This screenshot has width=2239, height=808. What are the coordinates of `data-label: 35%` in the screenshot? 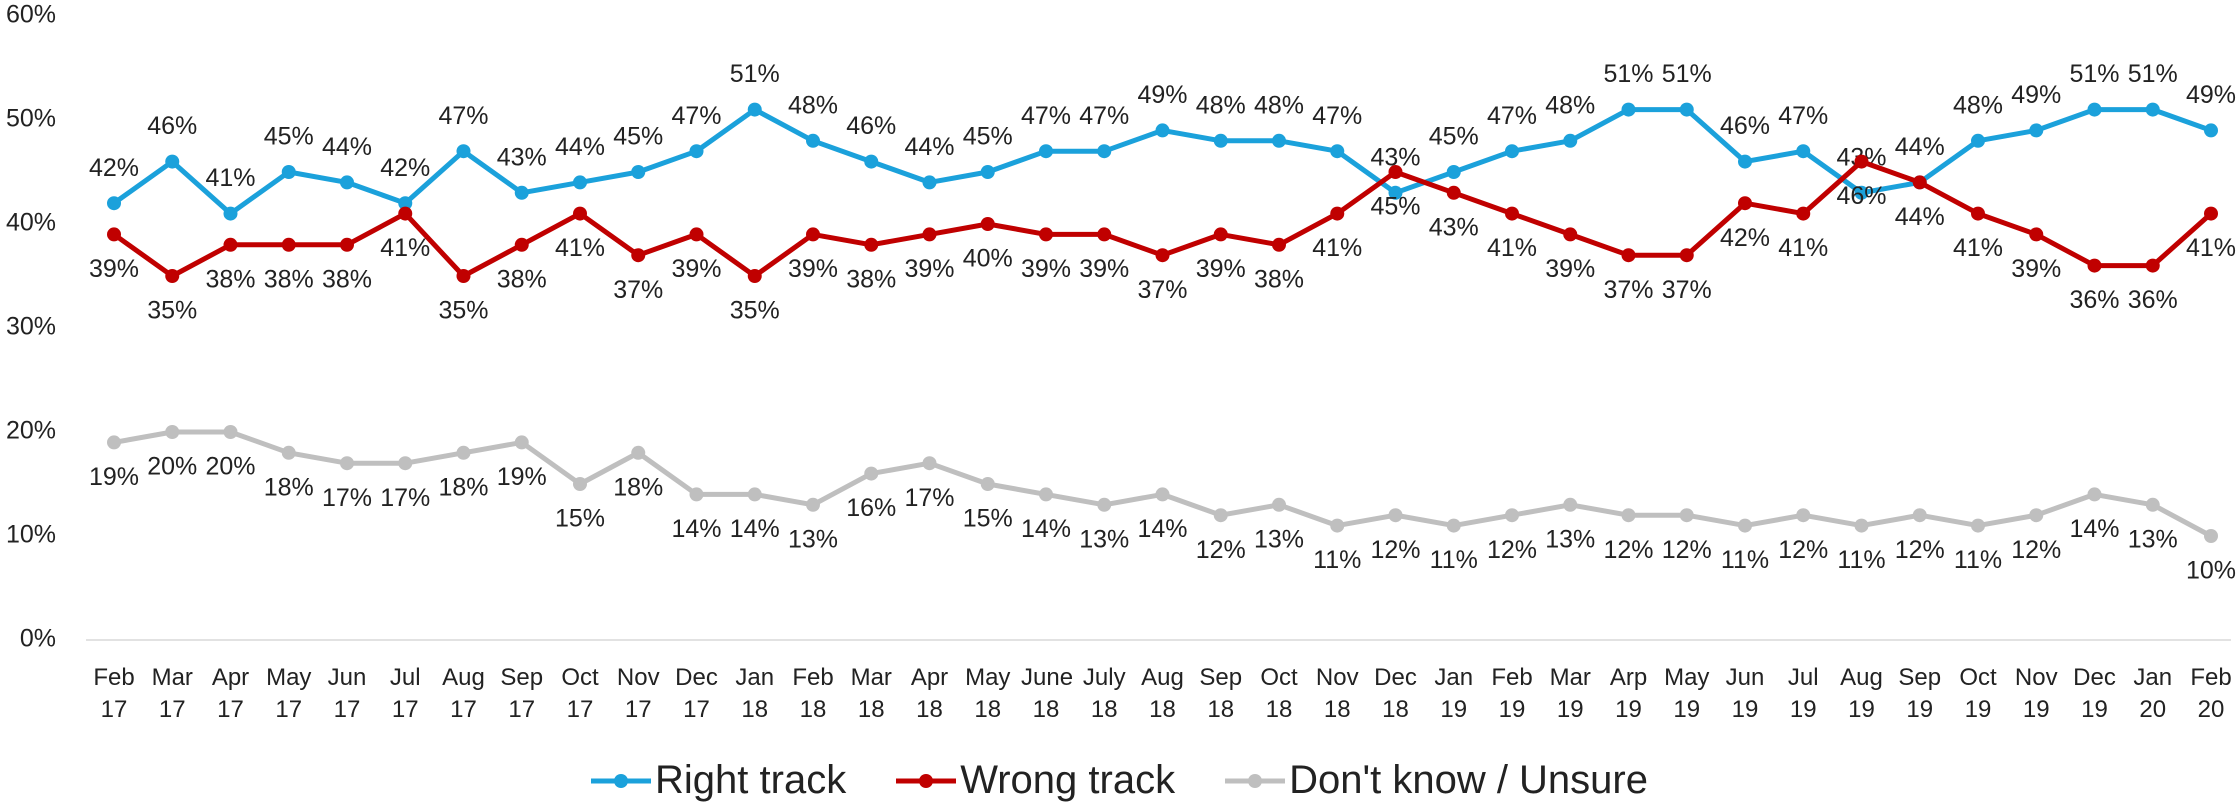 It's located at (755, 311).